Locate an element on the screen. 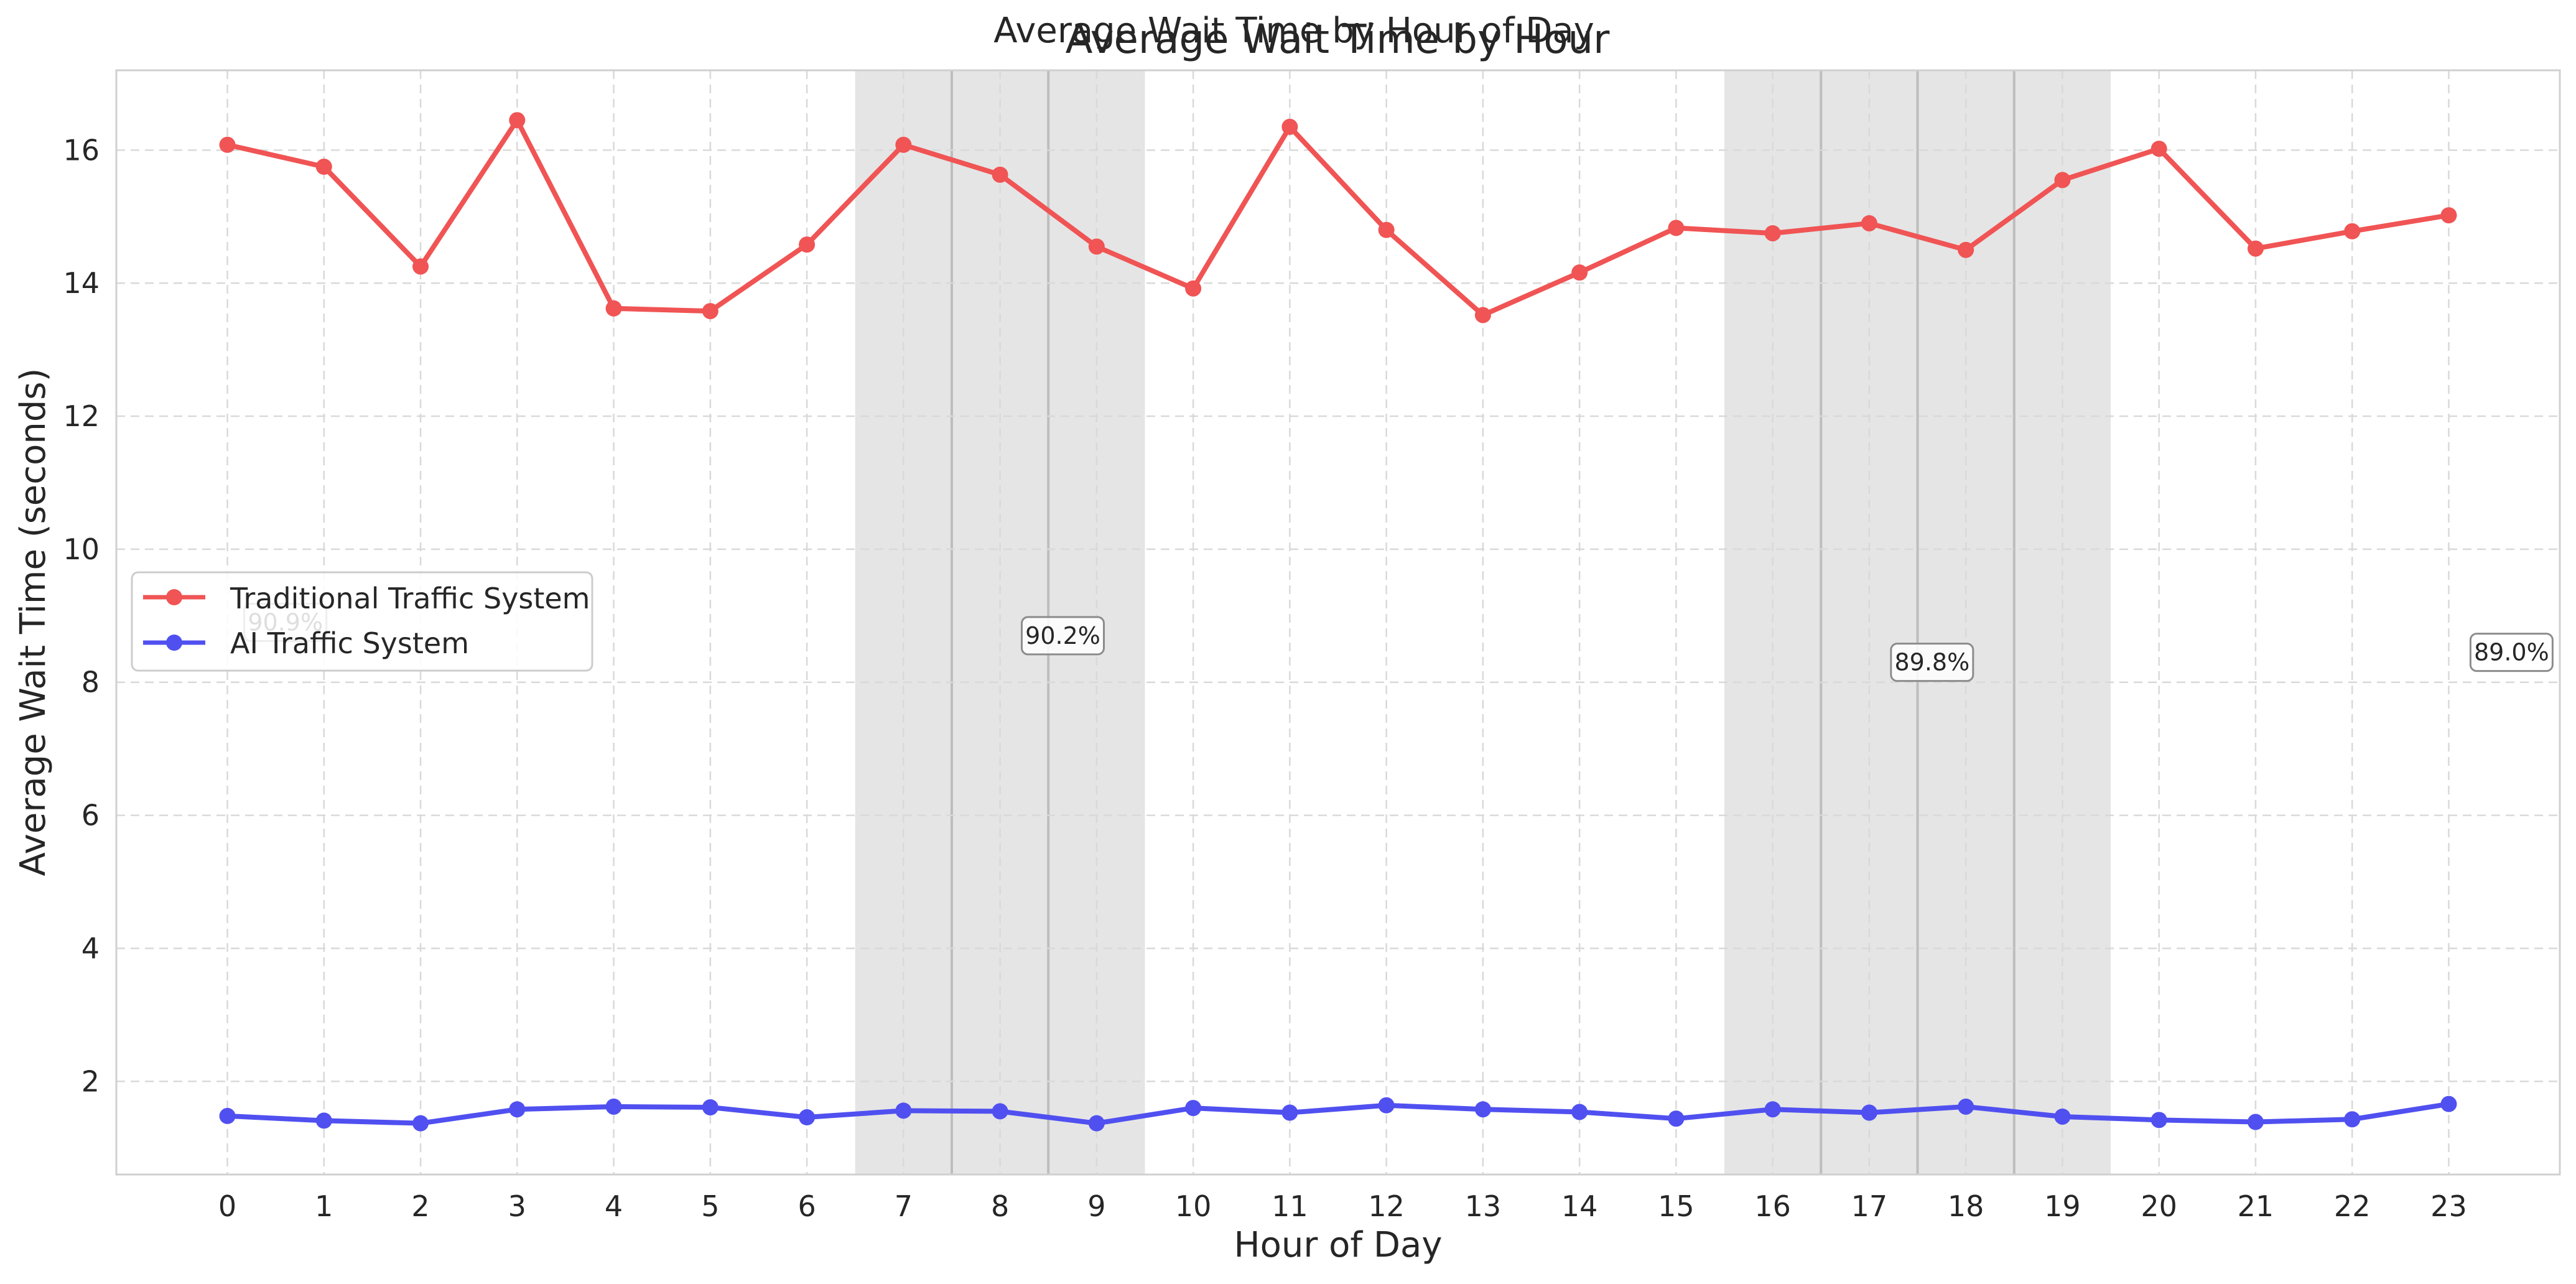  x-tick-label: 20 is located at coordinates (2159, 1206).